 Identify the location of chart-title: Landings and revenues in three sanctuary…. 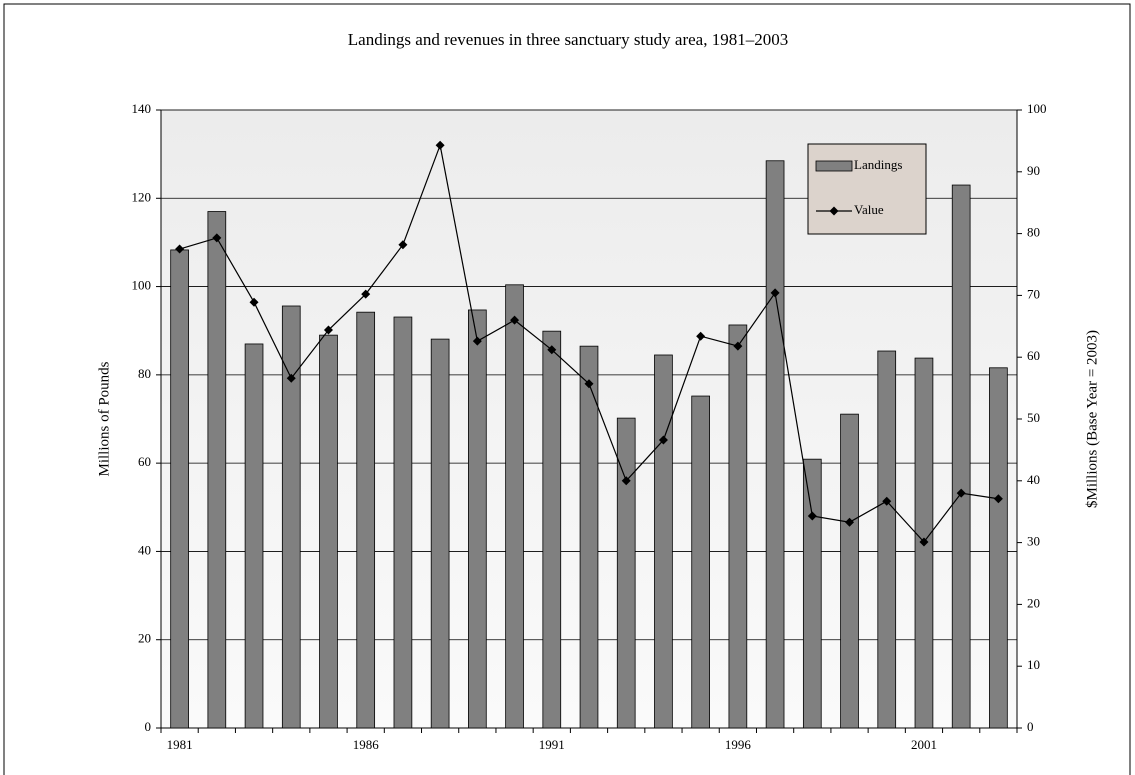
(568, 39).